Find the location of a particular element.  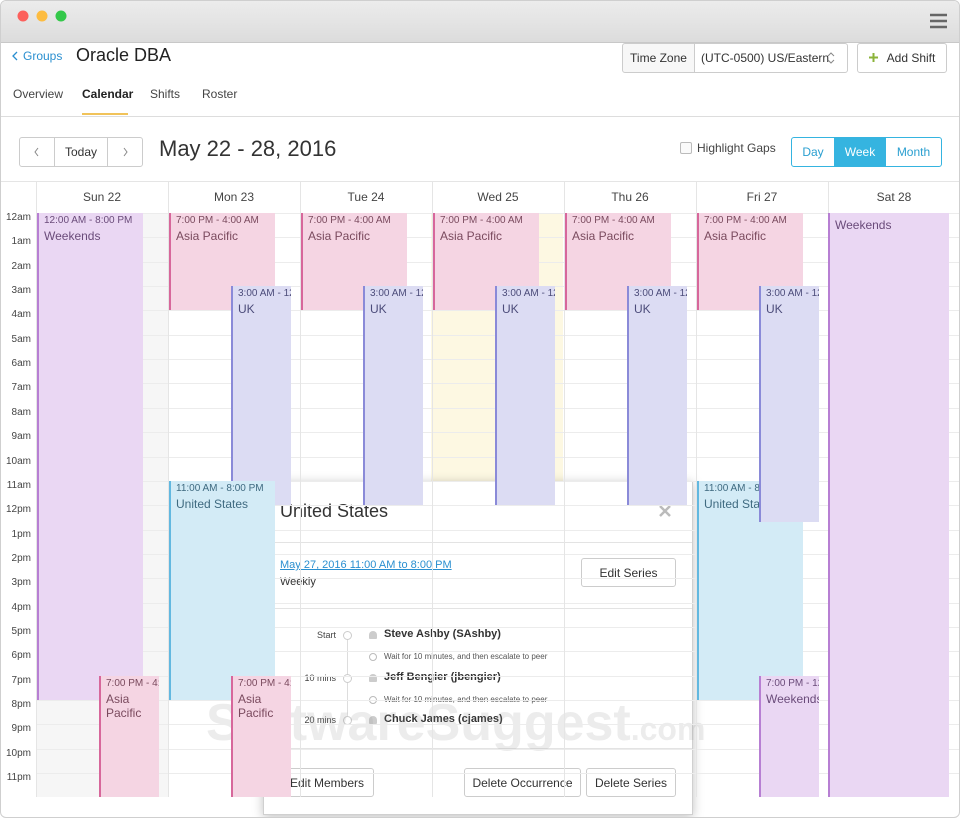

shift-event: 11:00 AM - 8:00 PM United States is located at coordinates (222, 590).